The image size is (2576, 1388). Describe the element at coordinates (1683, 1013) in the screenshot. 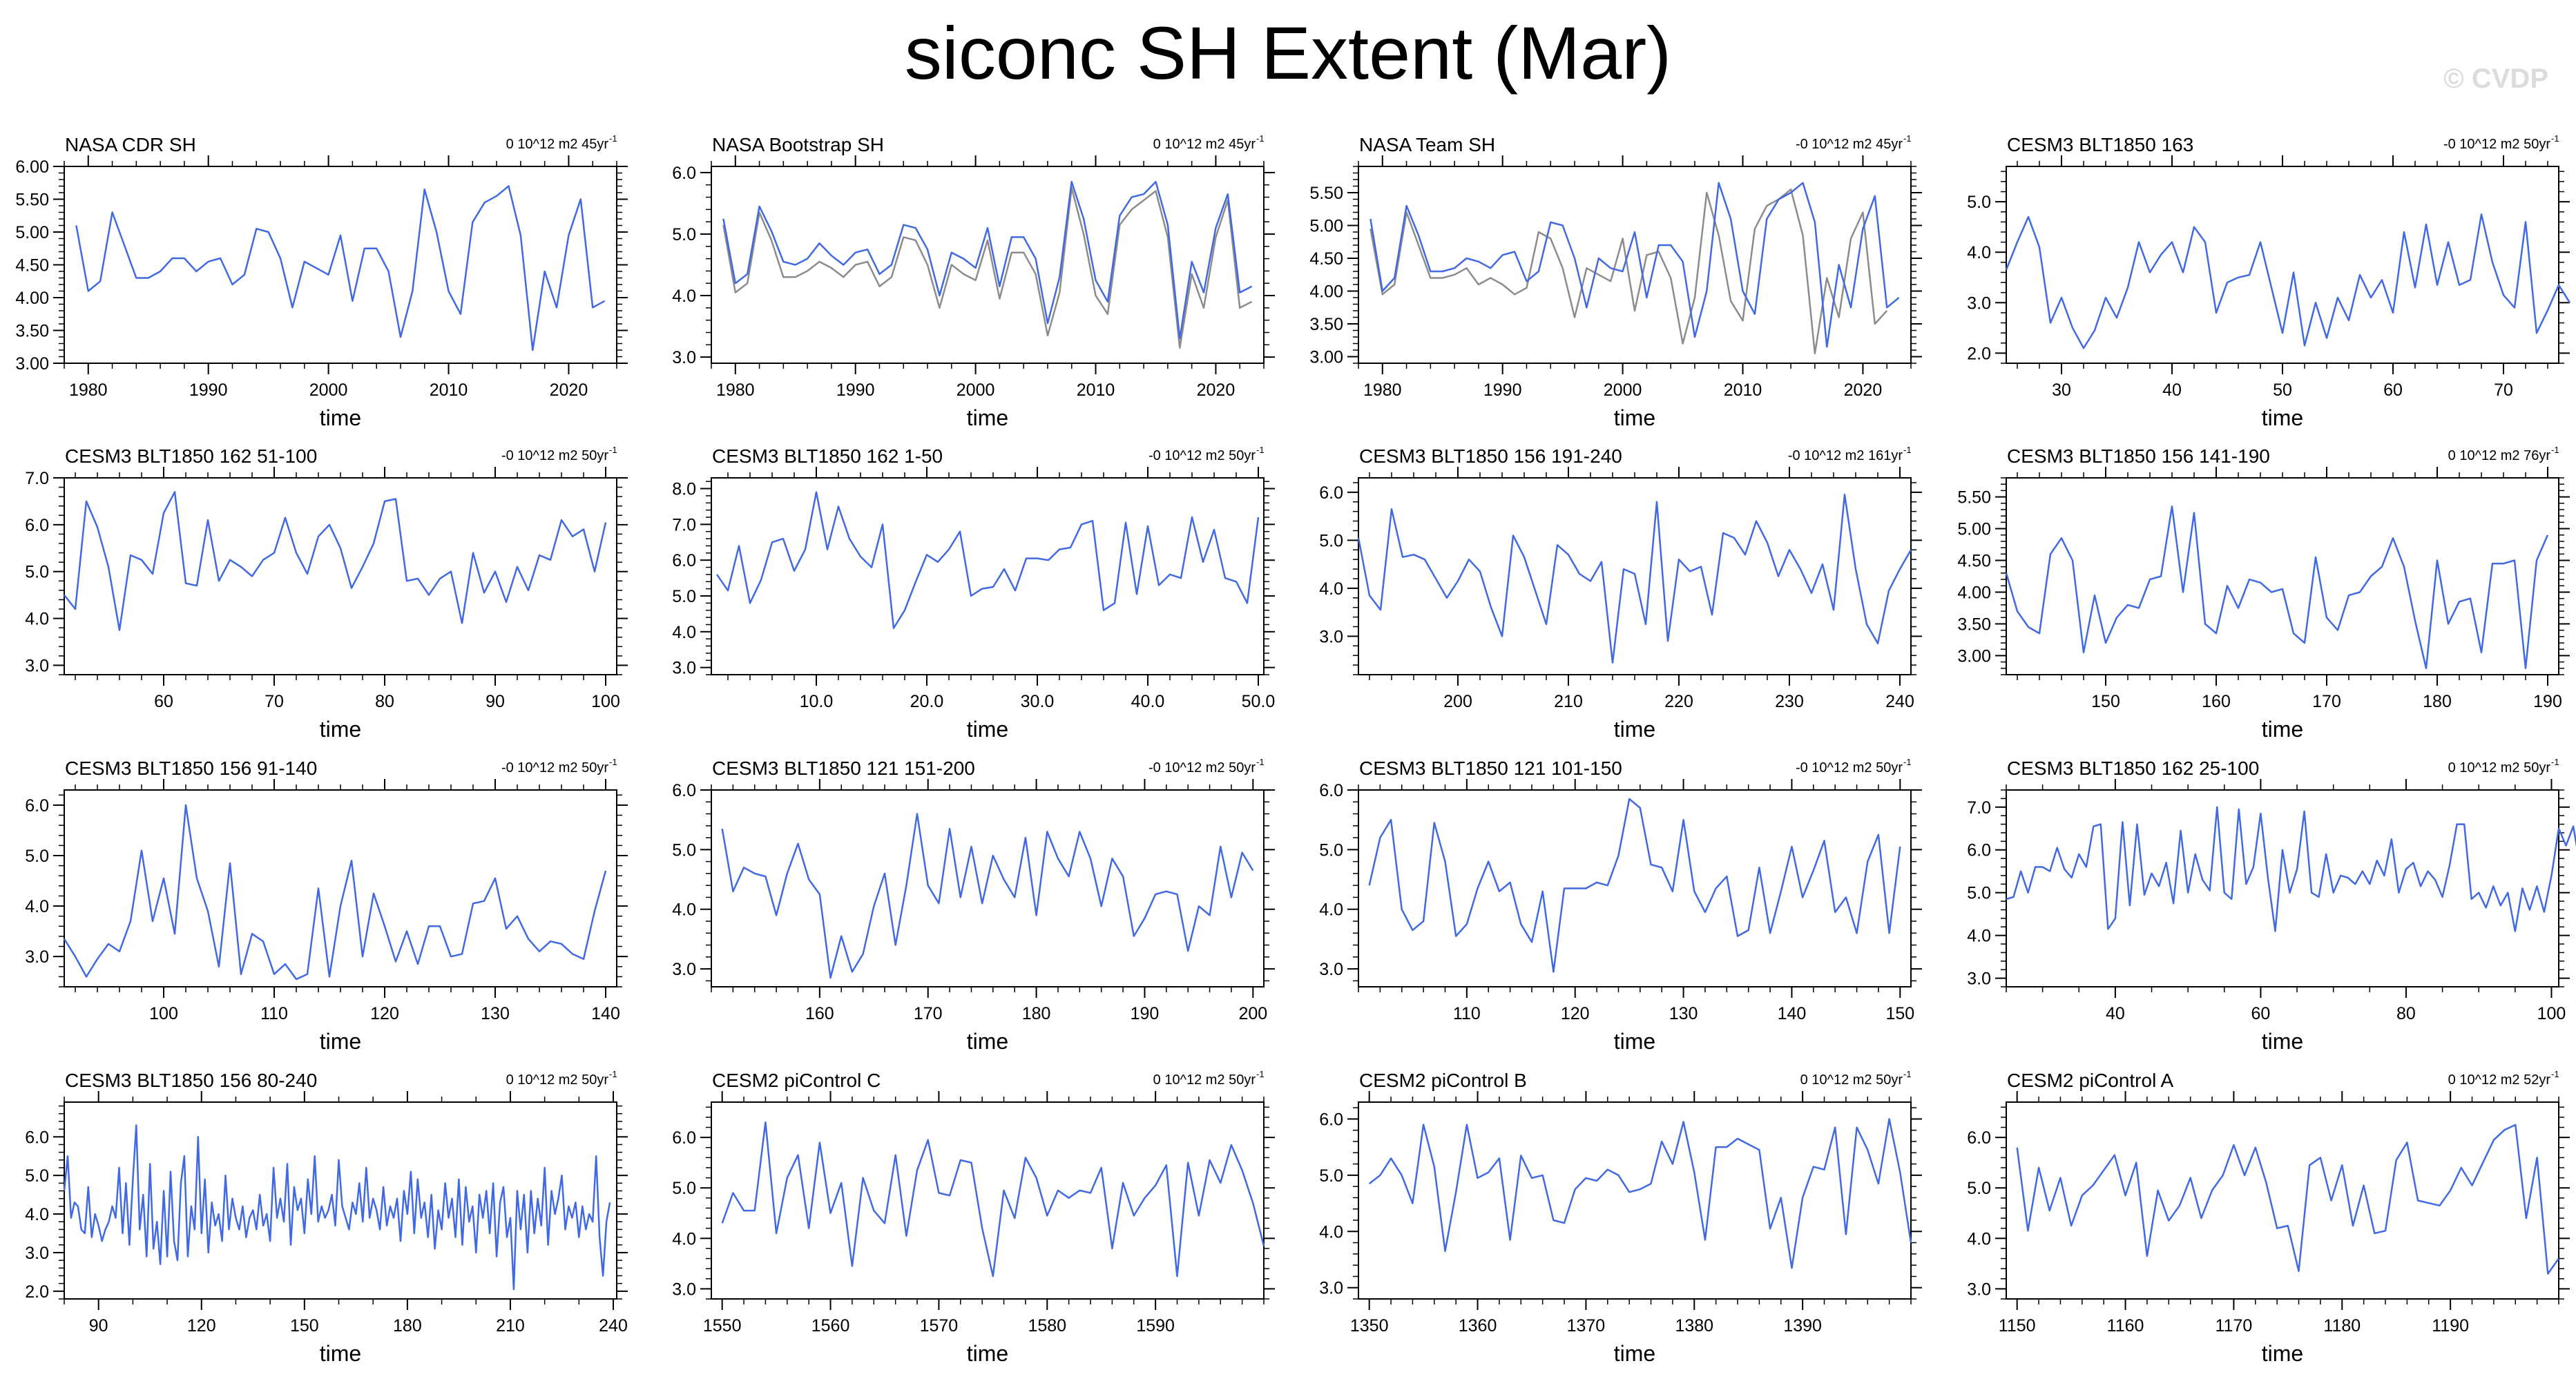

I see `x-tick-label: 130` at that location.